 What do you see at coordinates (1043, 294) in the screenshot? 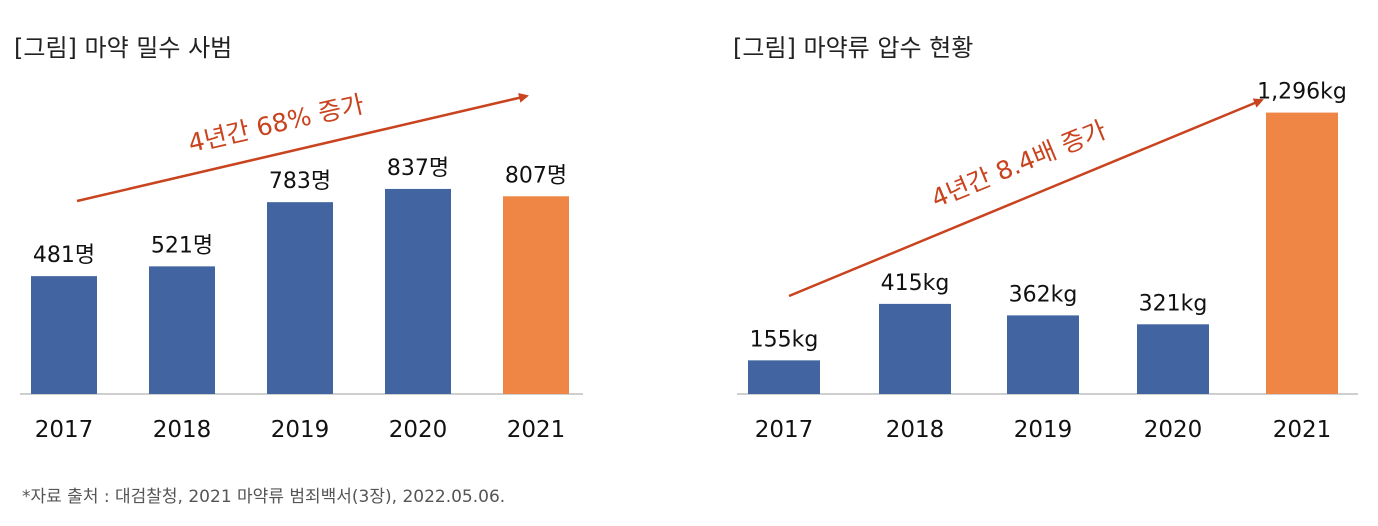
I see `data-label: 362kg` at bounding box center [1043, 294].